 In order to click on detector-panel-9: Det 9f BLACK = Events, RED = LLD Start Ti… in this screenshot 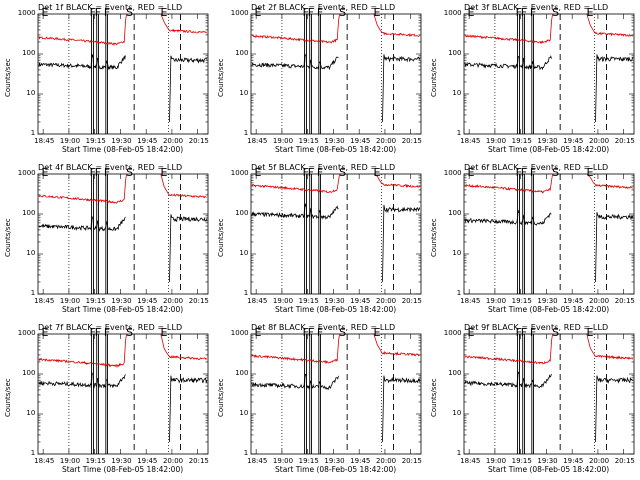, I will do `click(532, 400)`.